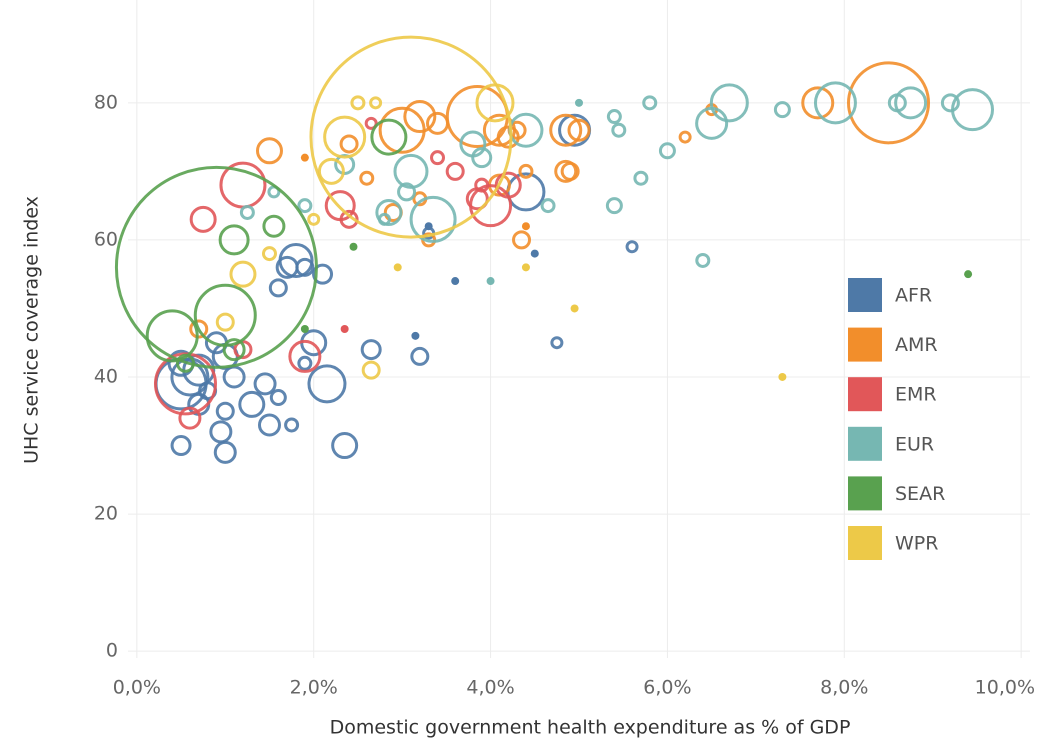  Describe the element at coordinates (32, 330) in the screenshot. I see `y-axis-title: UHC service coverage index` at that location.